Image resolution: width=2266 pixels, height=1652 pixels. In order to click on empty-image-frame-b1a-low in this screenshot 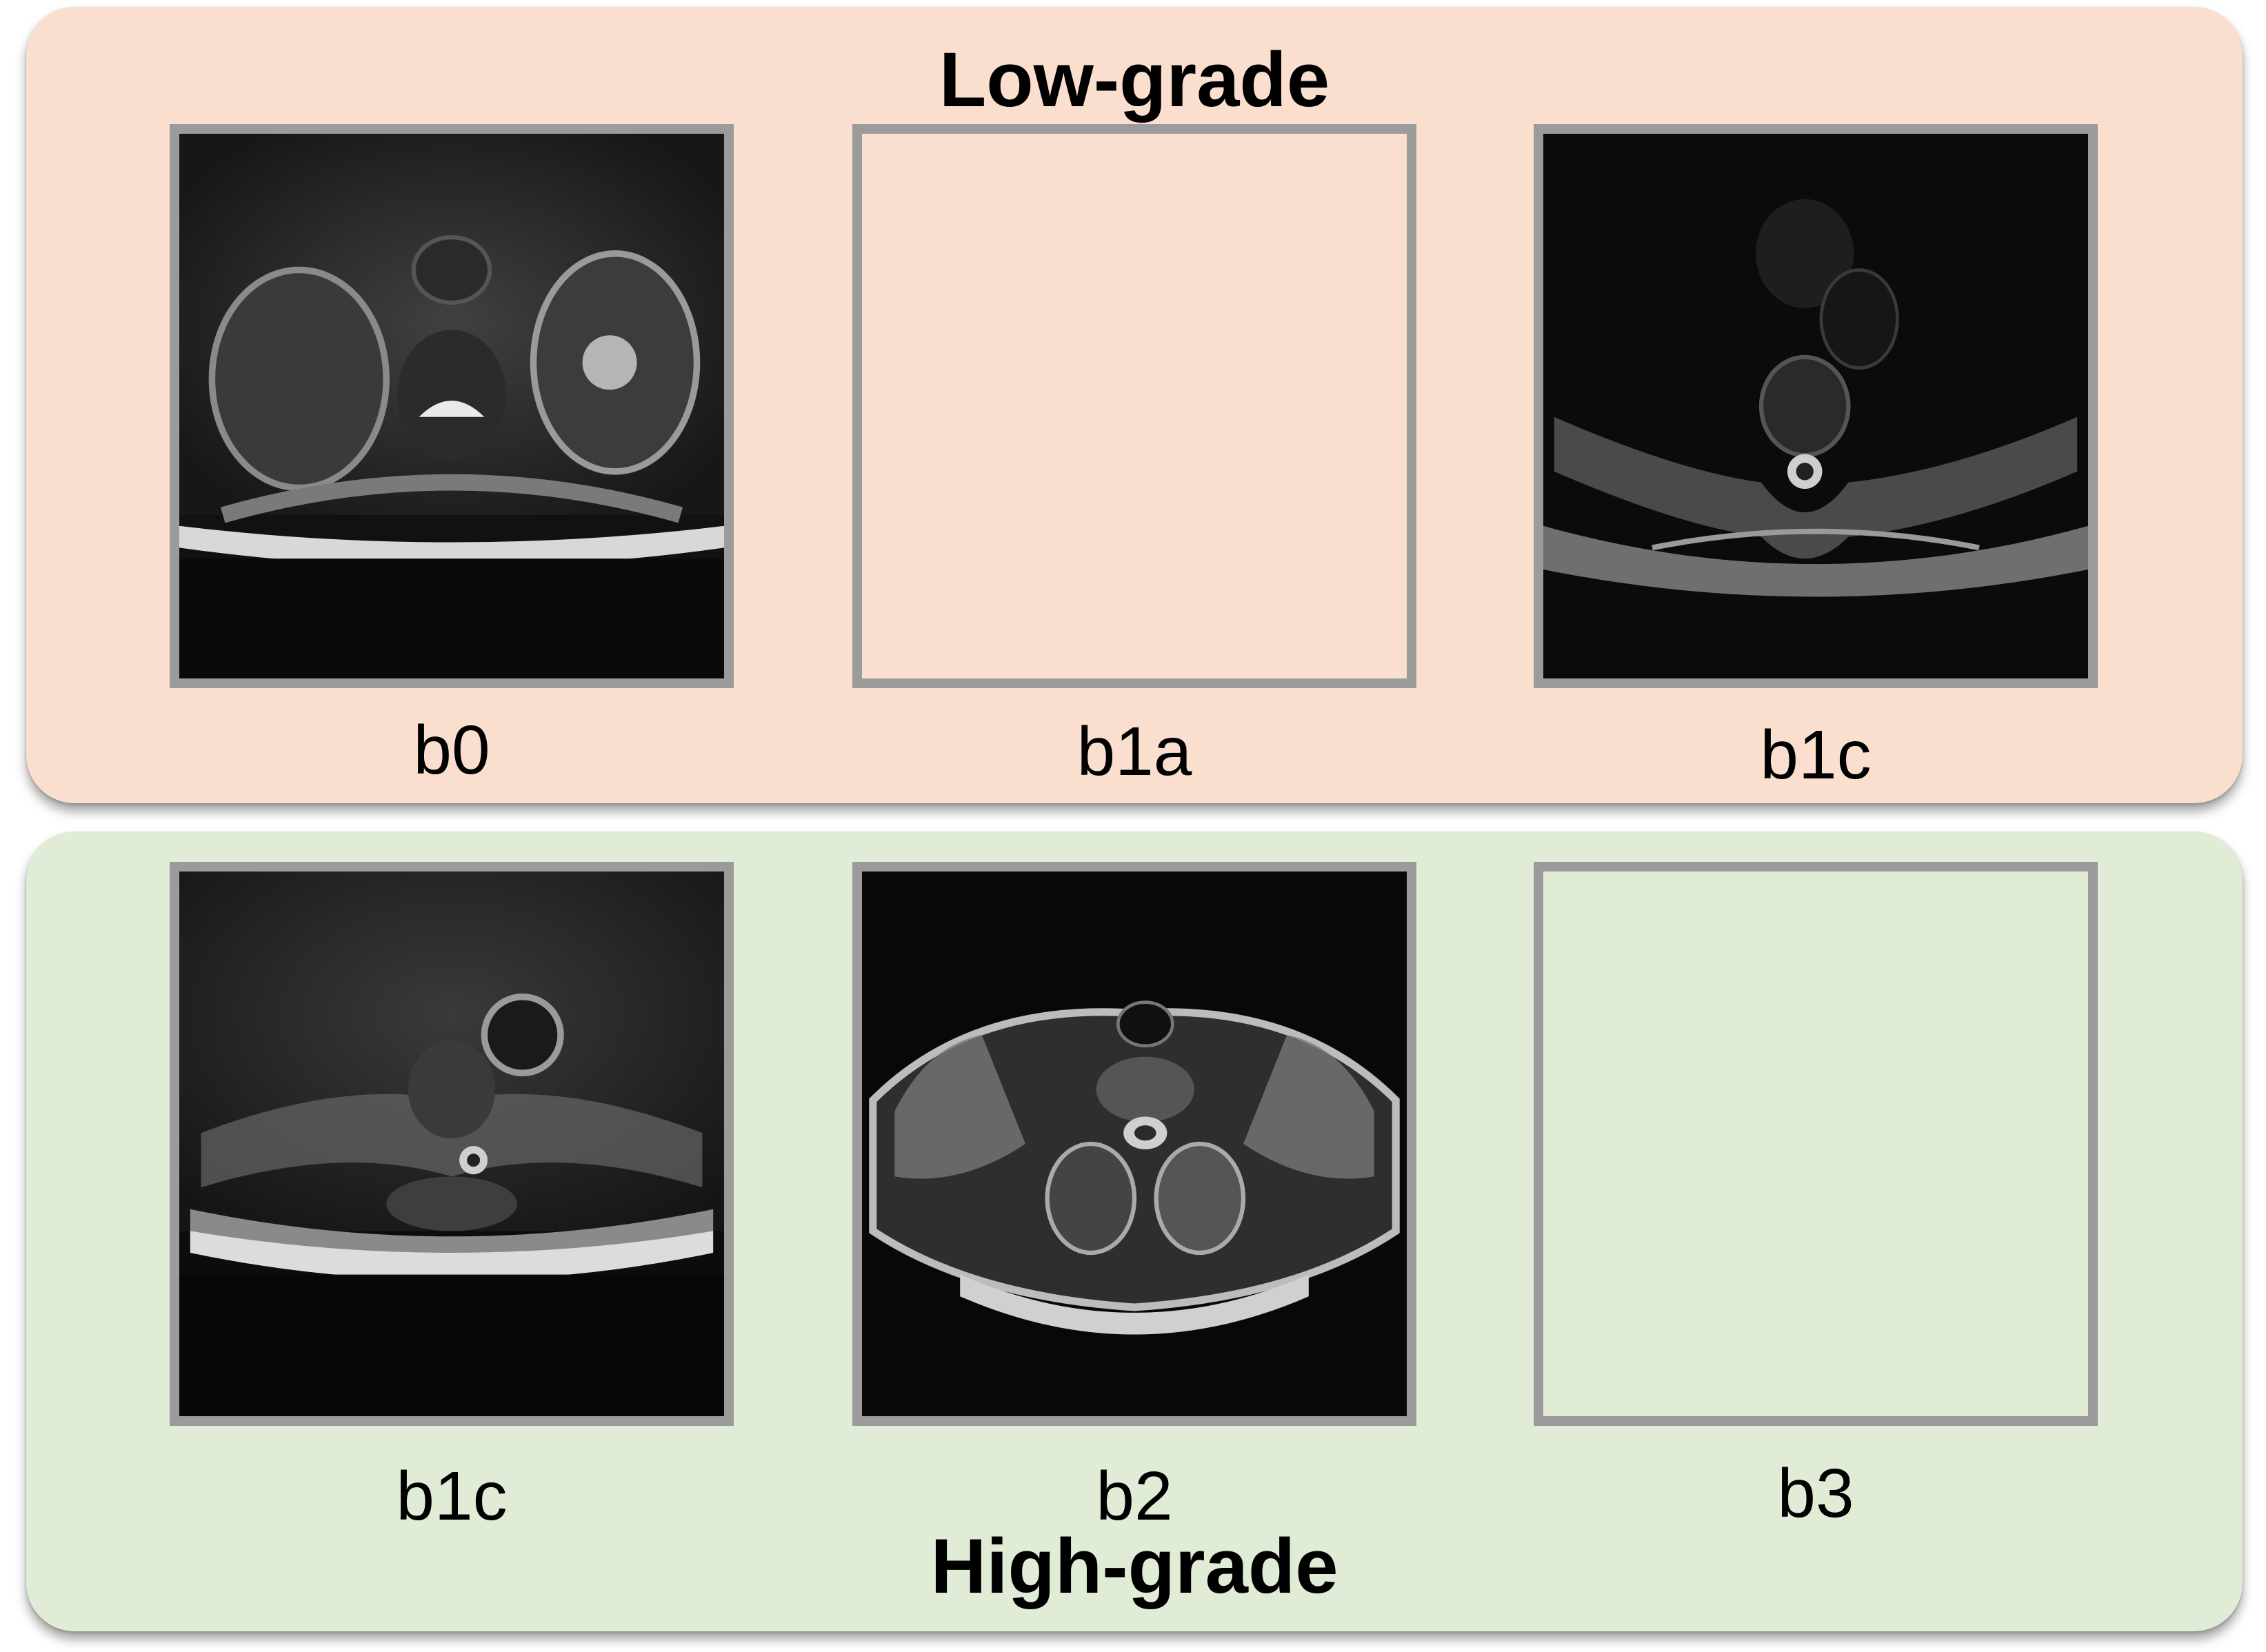, I will do `click(1134, 406)`.